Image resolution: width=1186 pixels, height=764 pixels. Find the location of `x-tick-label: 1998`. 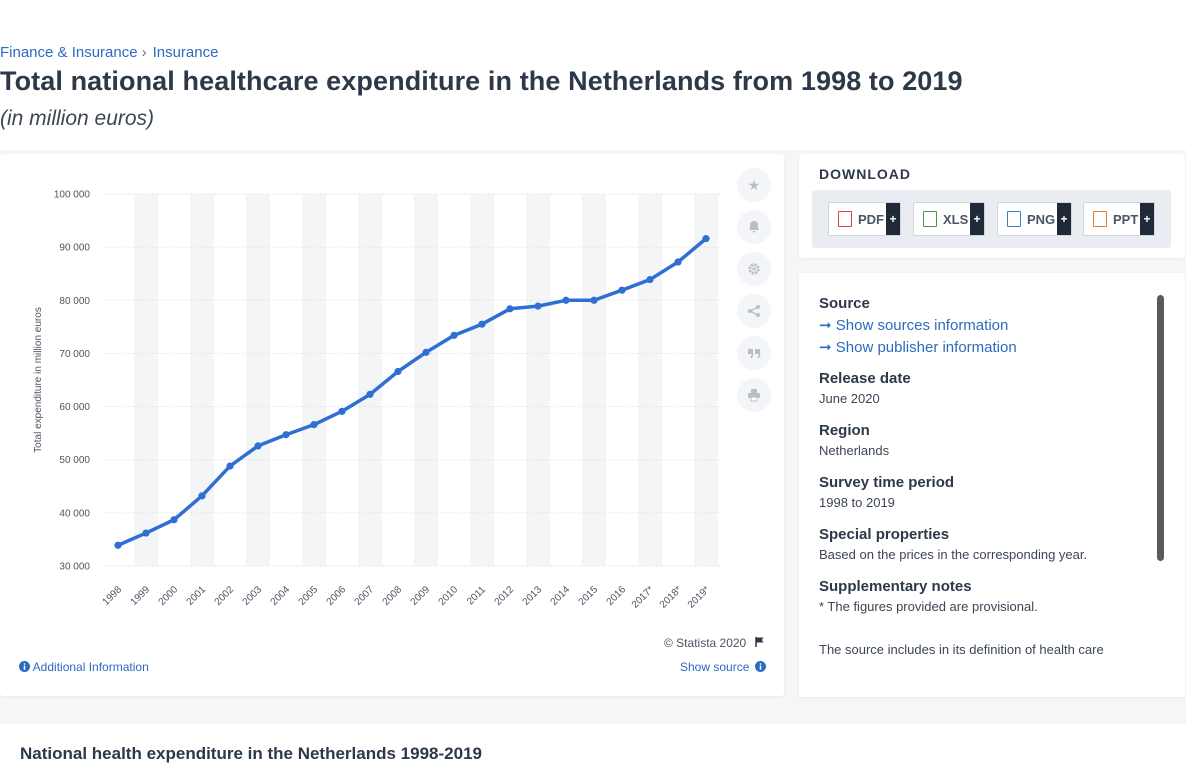

x-tick-label: 1998 is located at coordinates (113, 596).